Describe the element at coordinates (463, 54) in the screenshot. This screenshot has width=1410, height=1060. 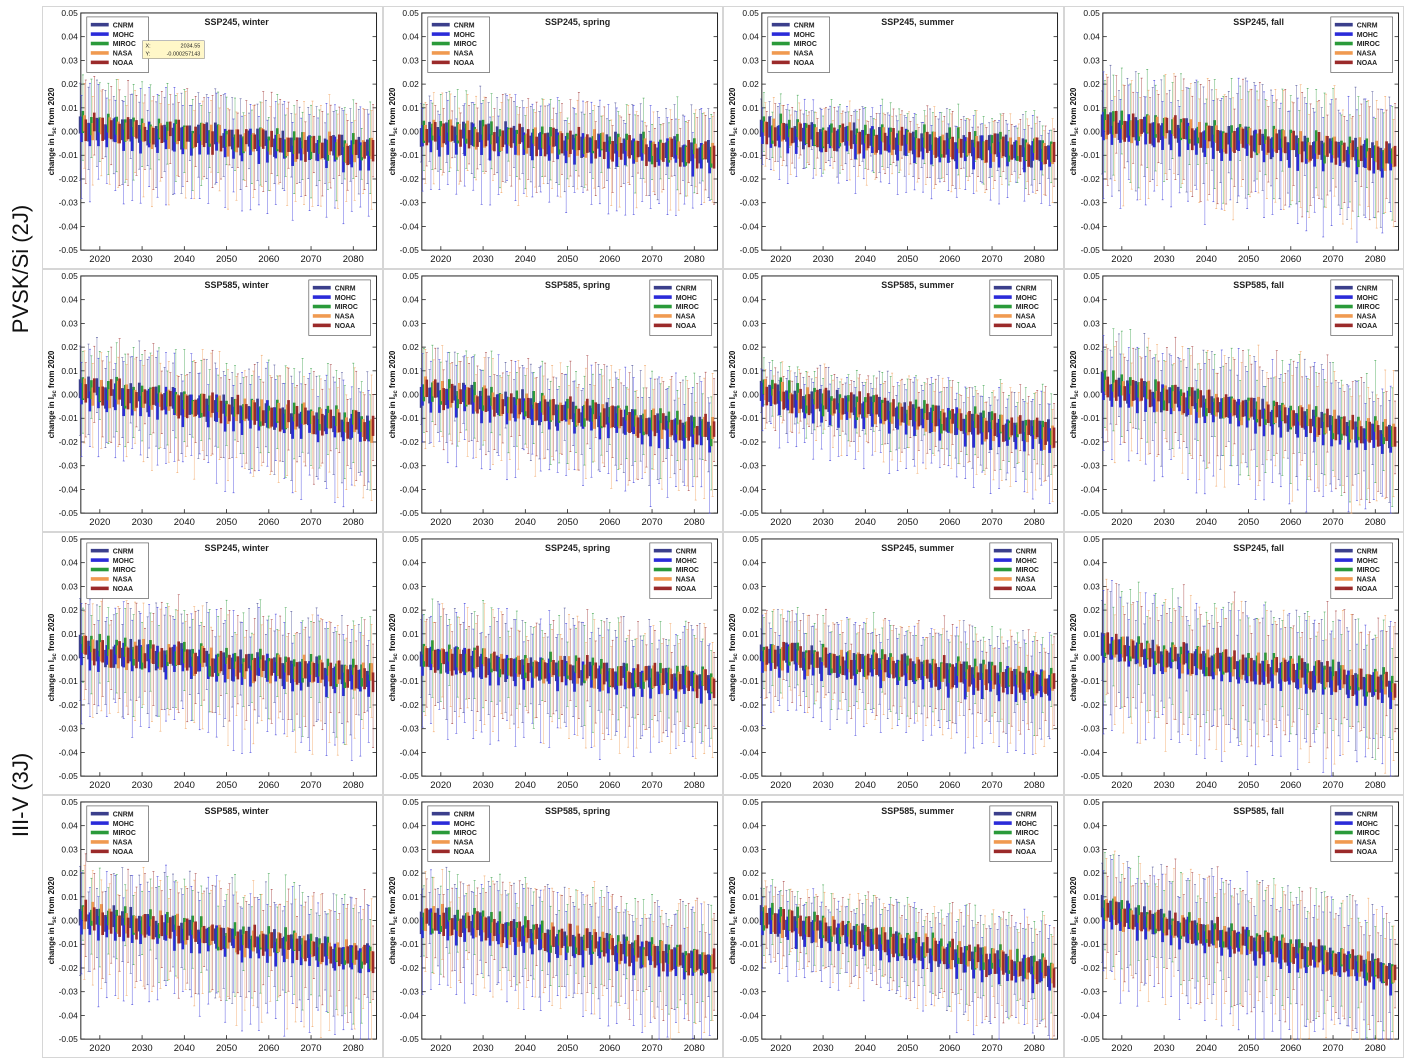
I see `legend-label-nasa: NASA` at that location.